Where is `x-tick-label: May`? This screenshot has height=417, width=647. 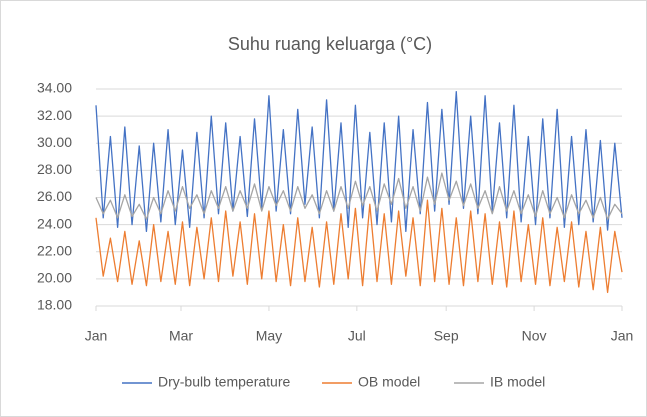 x-tick-label: May is located at coordinates (269, 336).